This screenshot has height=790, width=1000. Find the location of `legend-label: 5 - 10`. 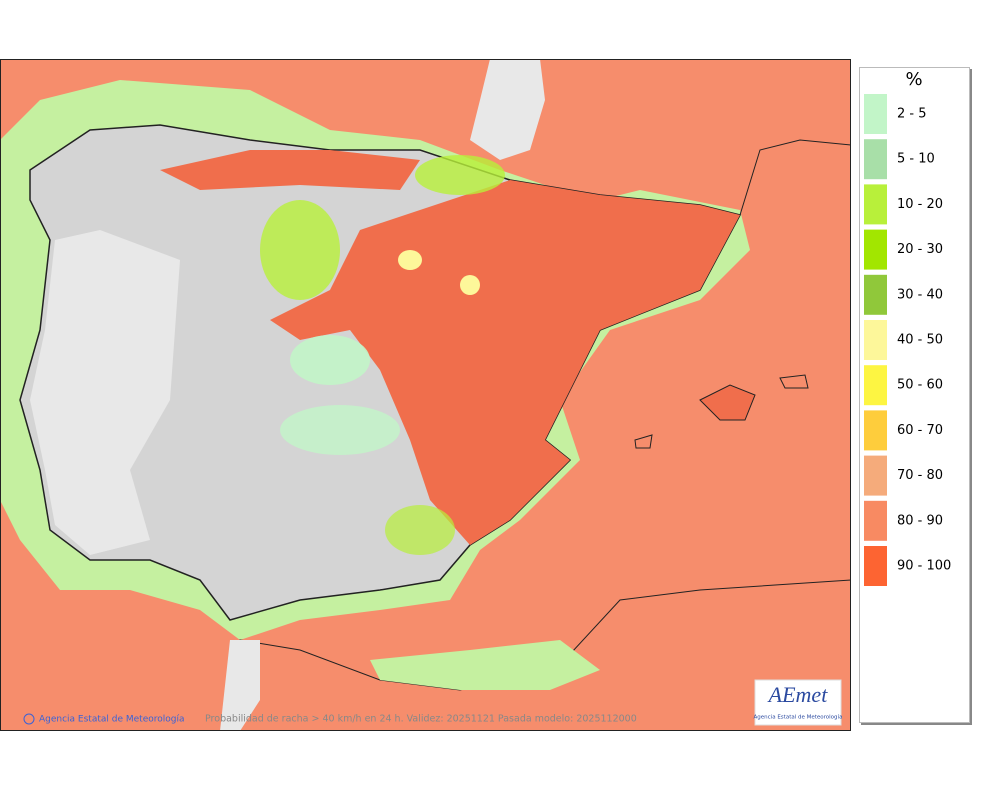

legend-label: 5 - 10 is located at coordinates (916, 159).